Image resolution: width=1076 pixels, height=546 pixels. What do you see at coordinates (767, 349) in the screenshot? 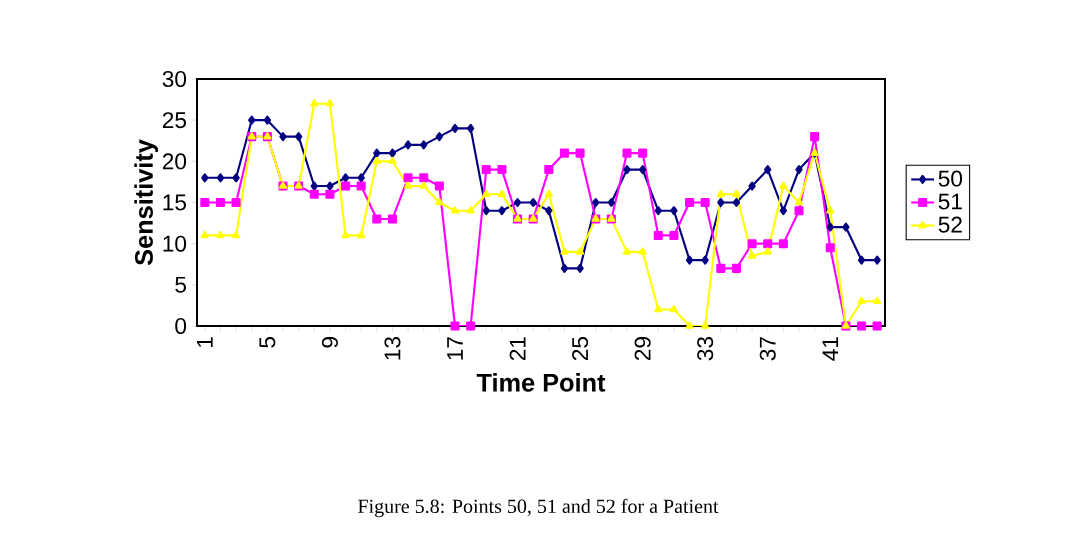
I see `x-tick-label: 37` at bounding box center [767, 349].